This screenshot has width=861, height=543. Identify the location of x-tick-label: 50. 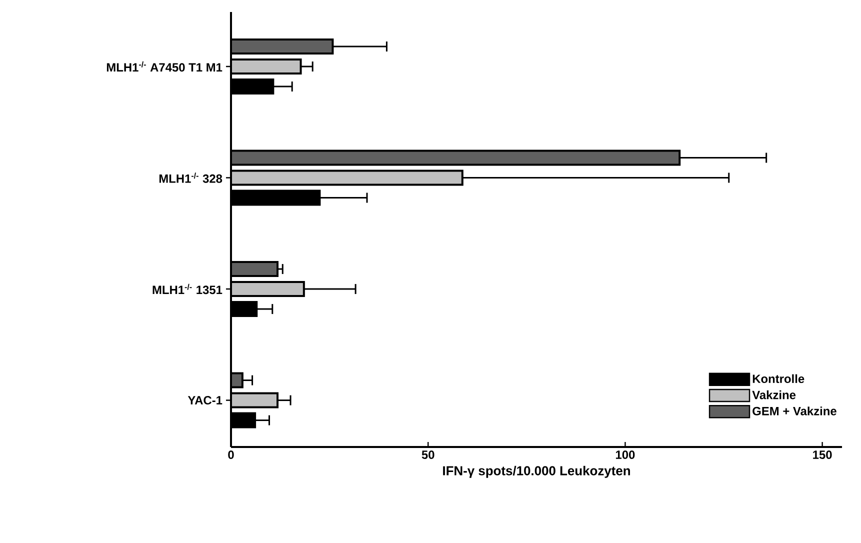
(428, 454).